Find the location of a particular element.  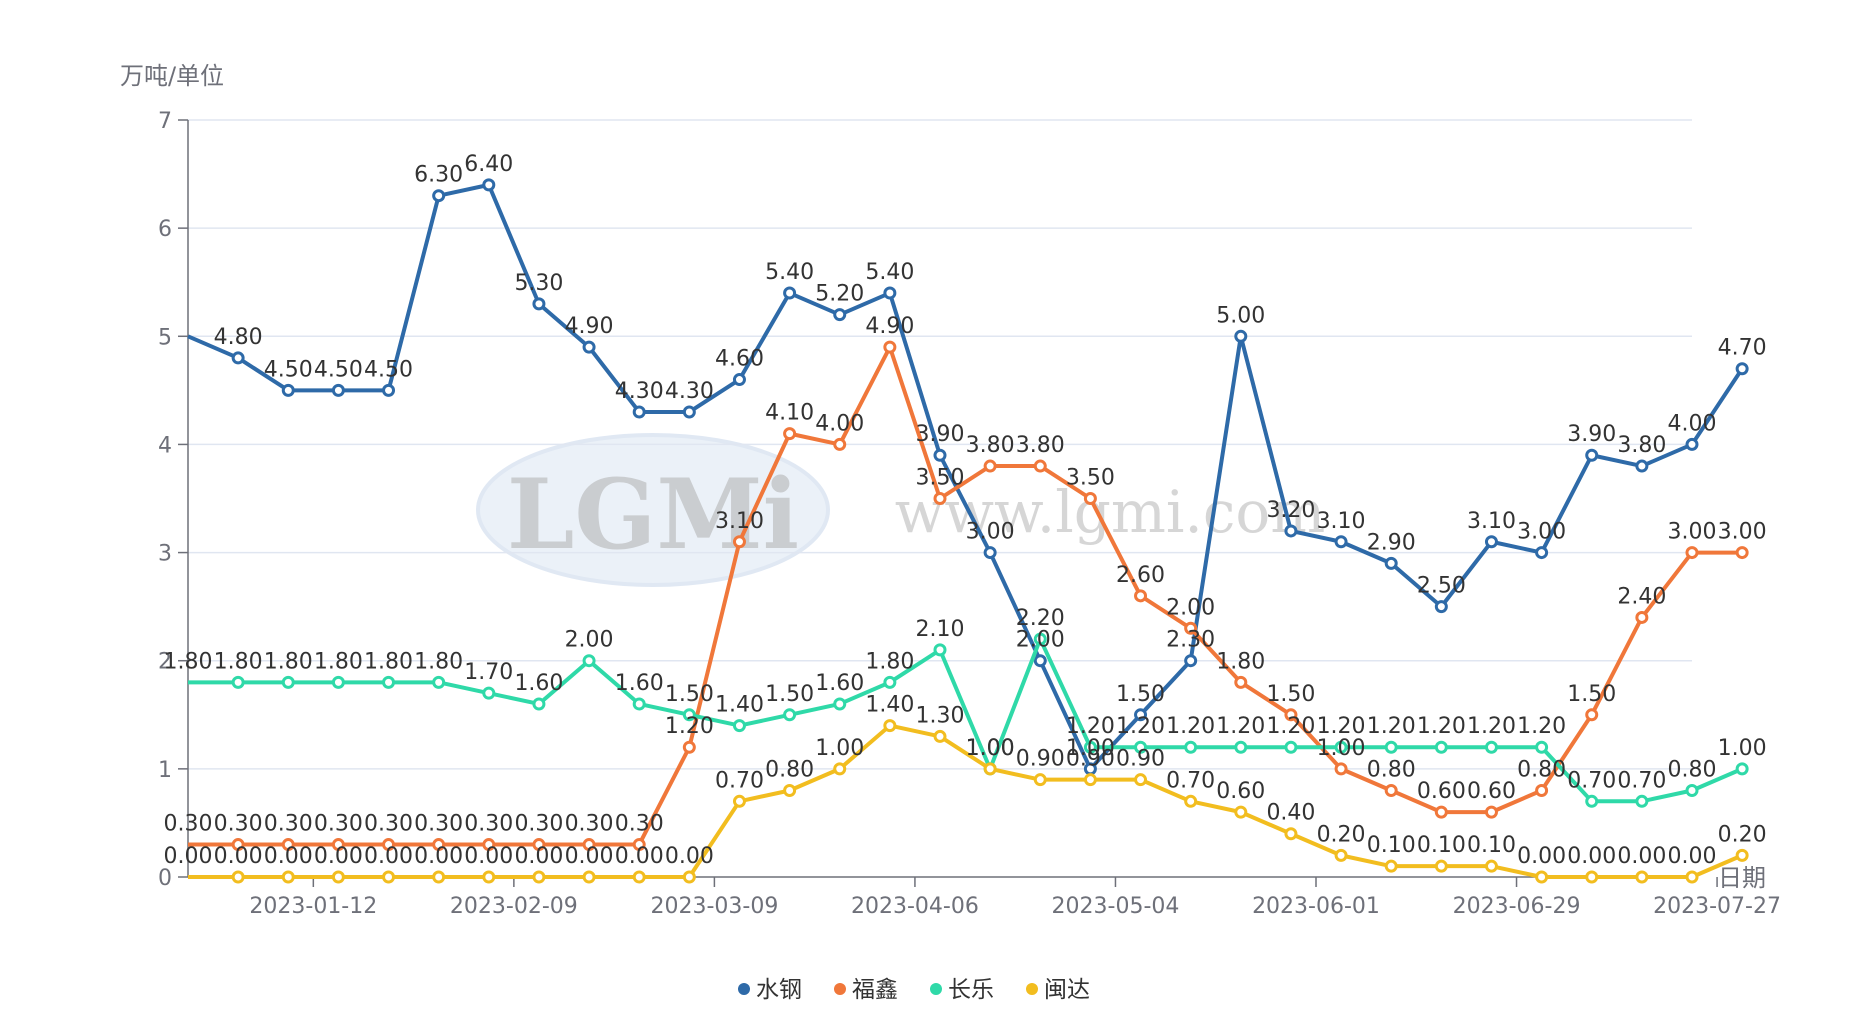

x-tick-label: 2023-06-29 is located at coordinates (1517, 906).